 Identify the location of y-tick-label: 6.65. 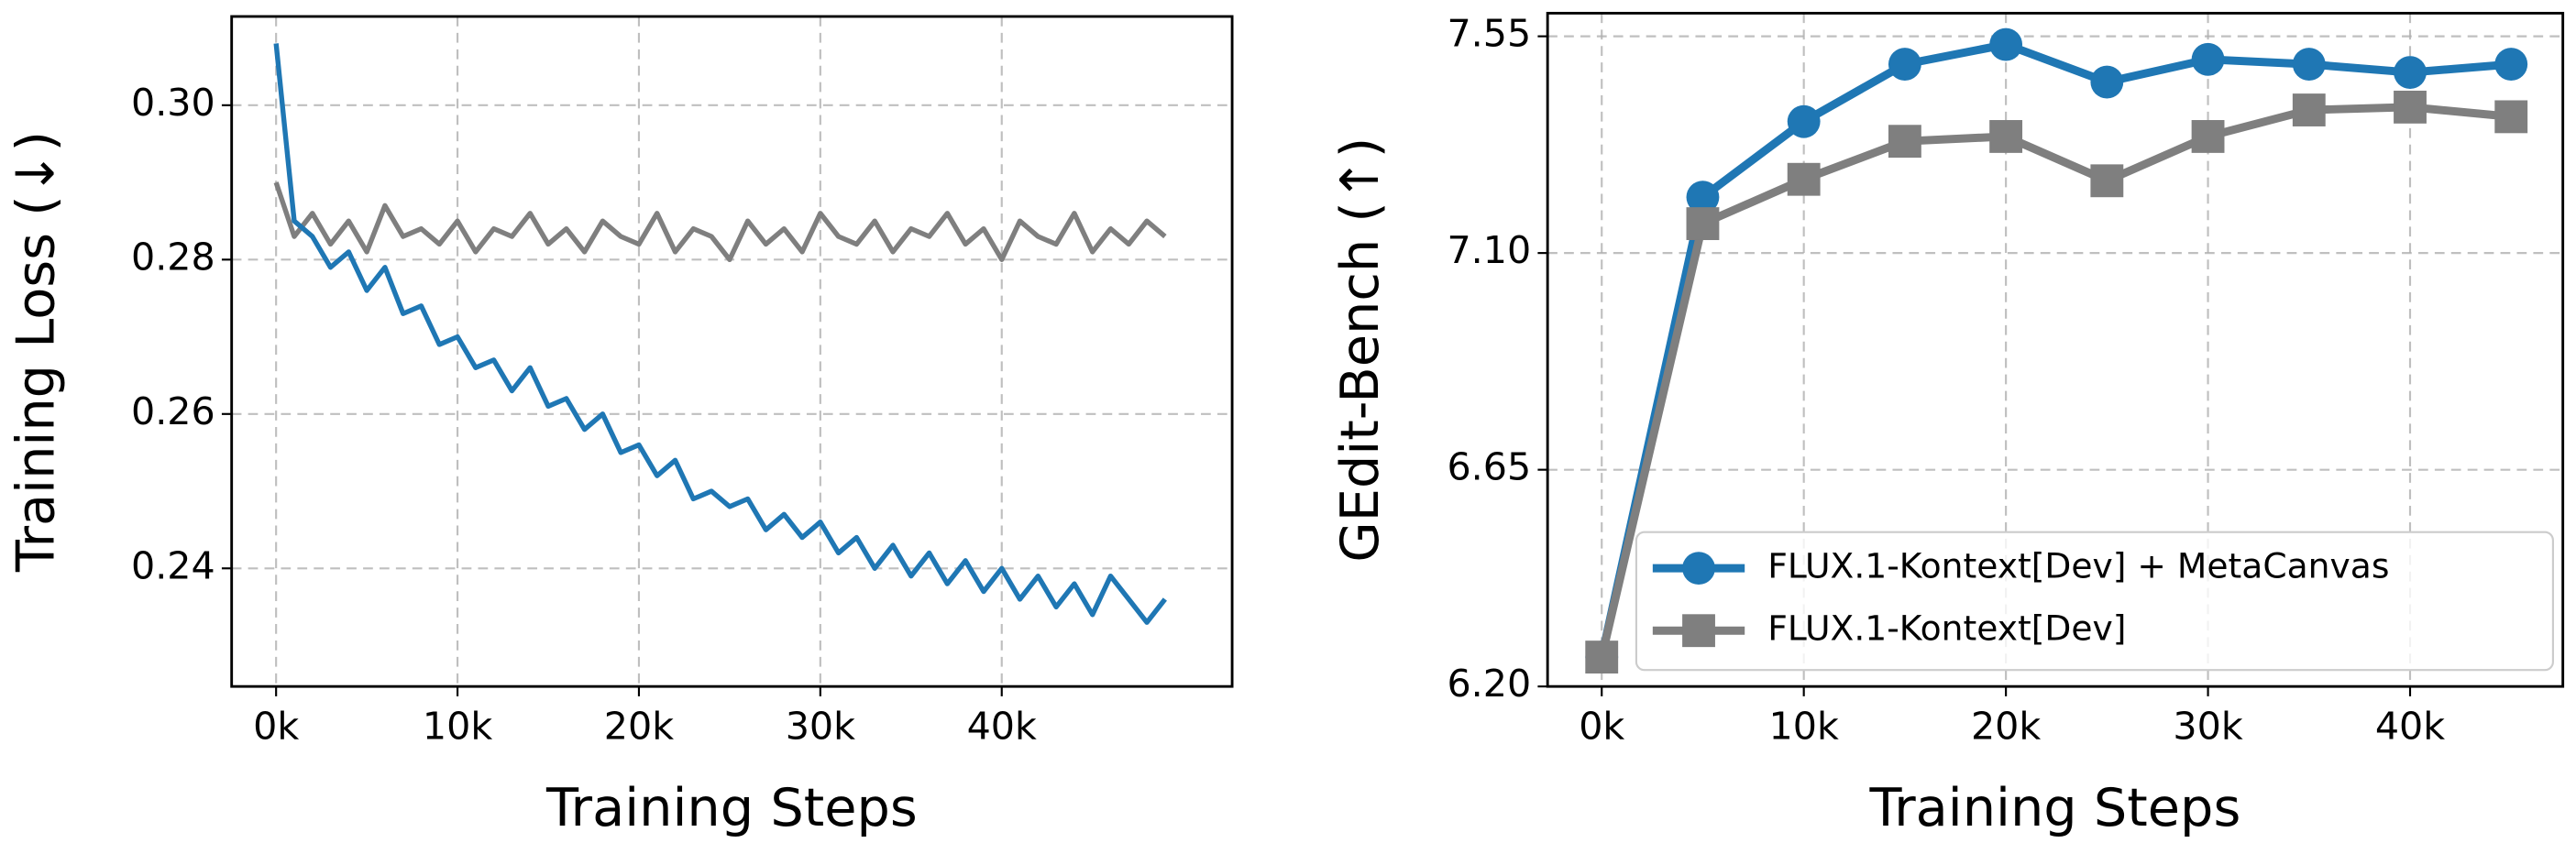
(1489, 467).